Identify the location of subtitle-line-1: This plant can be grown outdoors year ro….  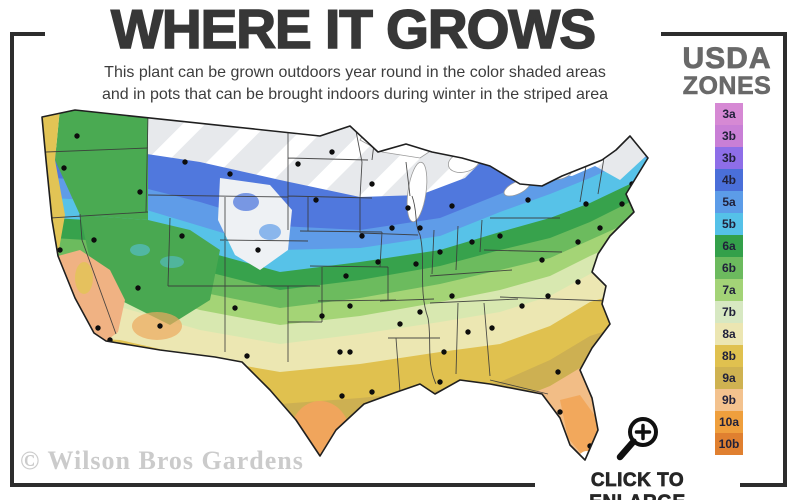
(355, 72).